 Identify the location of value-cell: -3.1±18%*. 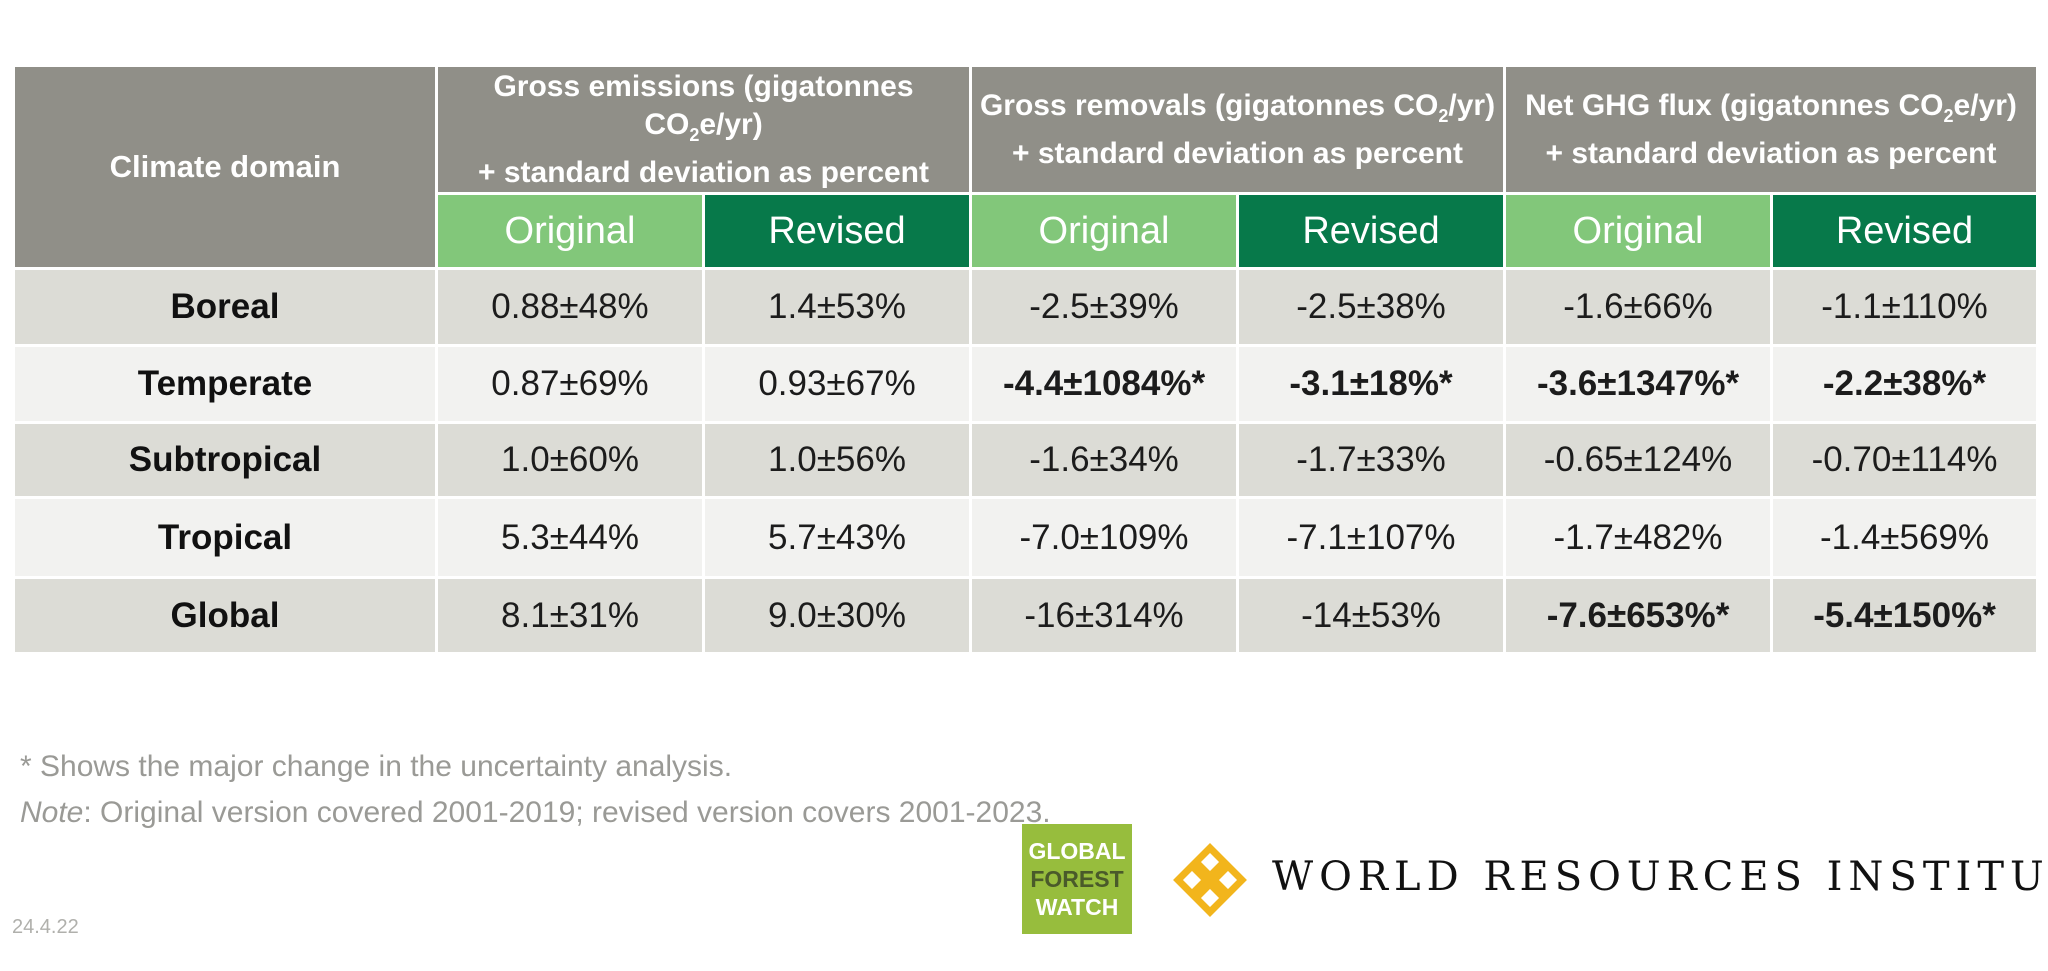
(1371, 384).